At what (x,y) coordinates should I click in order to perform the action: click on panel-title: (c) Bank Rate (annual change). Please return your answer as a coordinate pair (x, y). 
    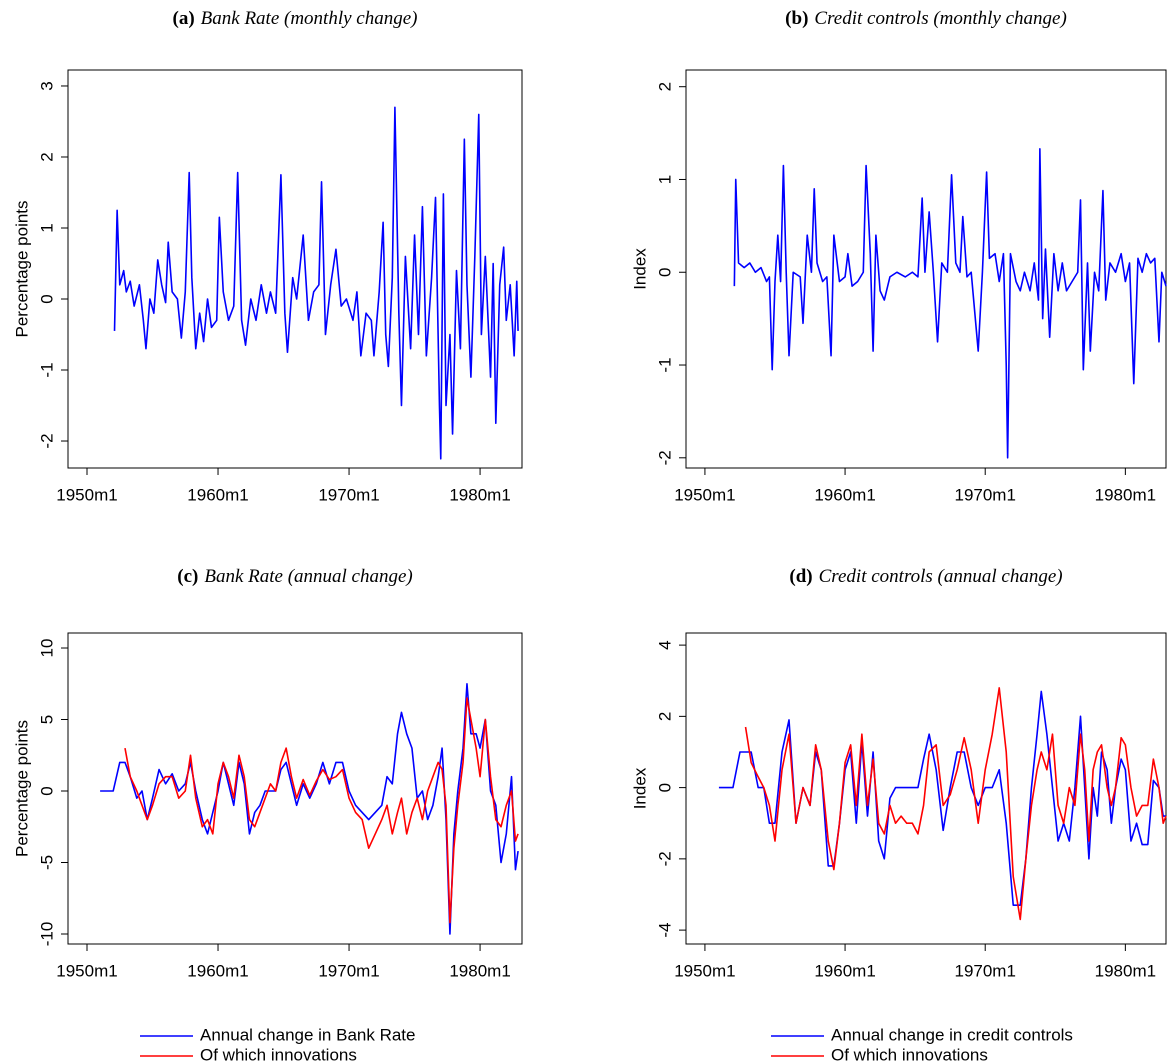
    Looking at the image, I should click on (295, 576).